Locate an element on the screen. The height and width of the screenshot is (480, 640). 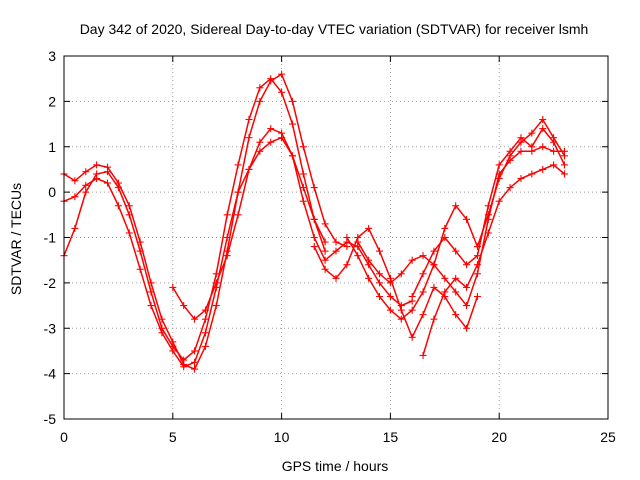
y-tick-label: -3 is located at coordinates (50, 328).